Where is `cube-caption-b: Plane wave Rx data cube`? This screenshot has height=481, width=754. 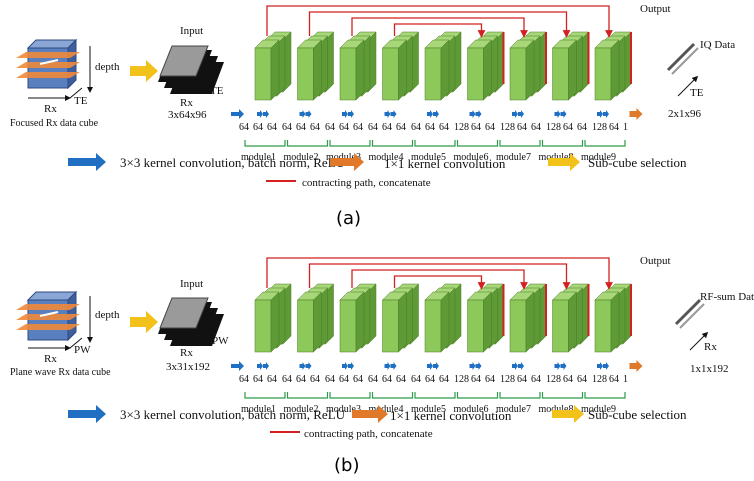
cube-caption-b: Plane wave Rx data cube is located at coordinates (60, 372).